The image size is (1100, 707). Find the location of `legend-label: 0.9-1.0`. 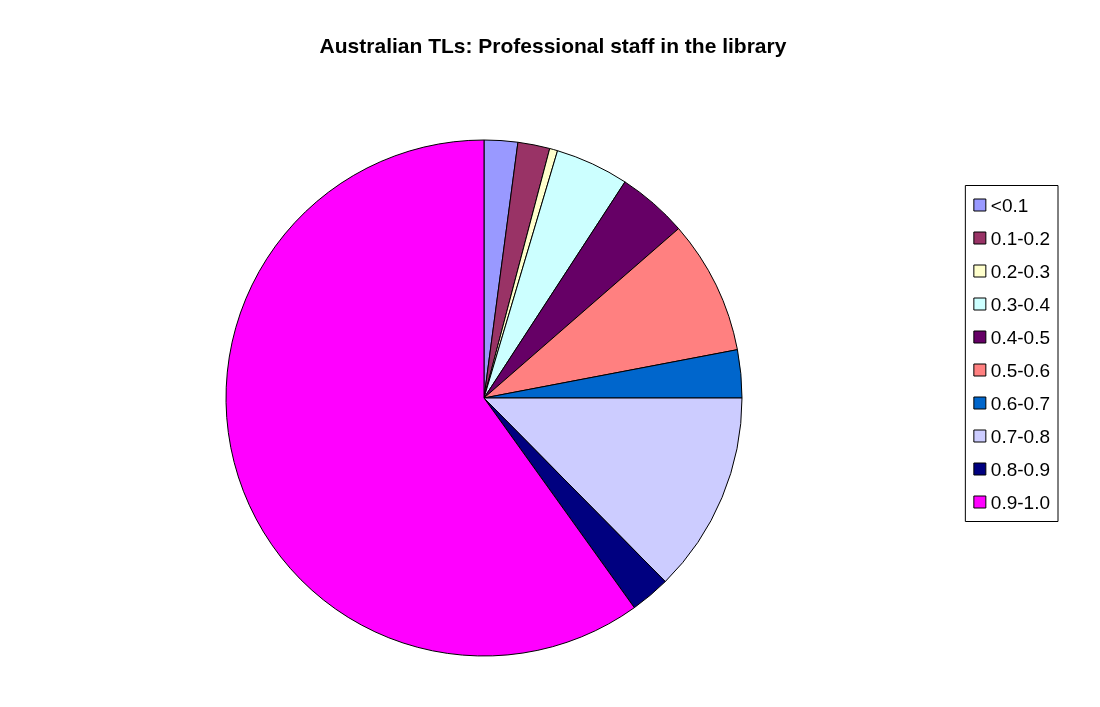

legend-label: 0.9-1.0 is located at coordinates (1020, 502).